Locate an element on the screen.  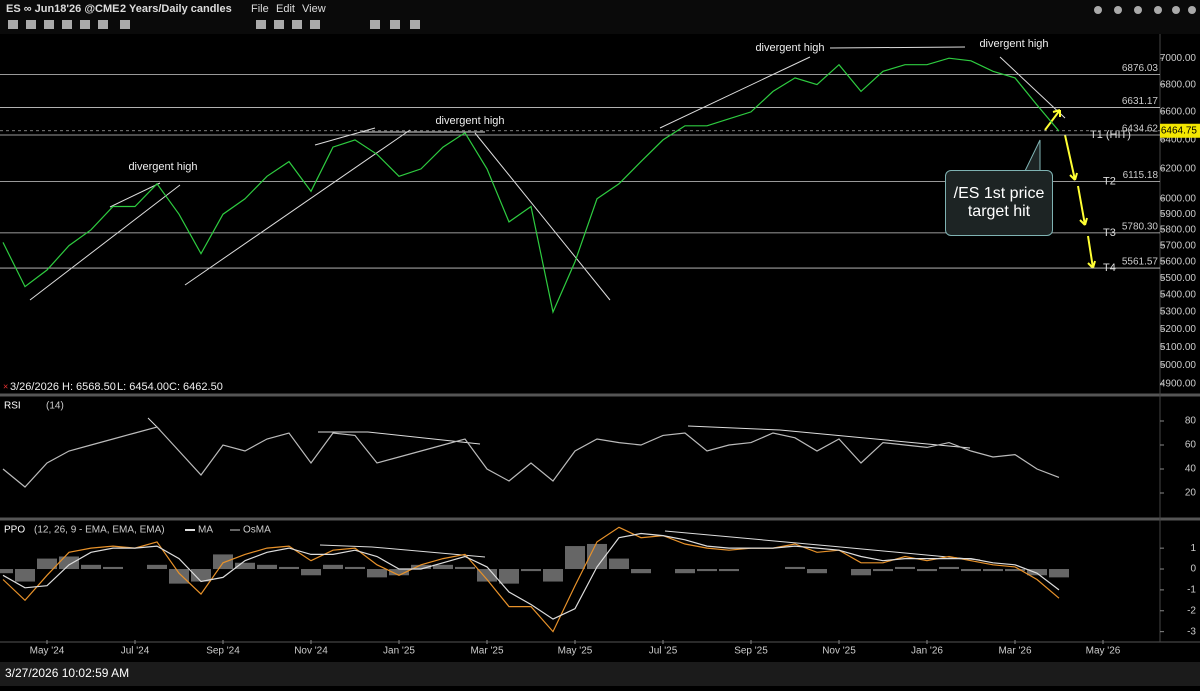
toolbar-icons is located at coordinates (602, 17).